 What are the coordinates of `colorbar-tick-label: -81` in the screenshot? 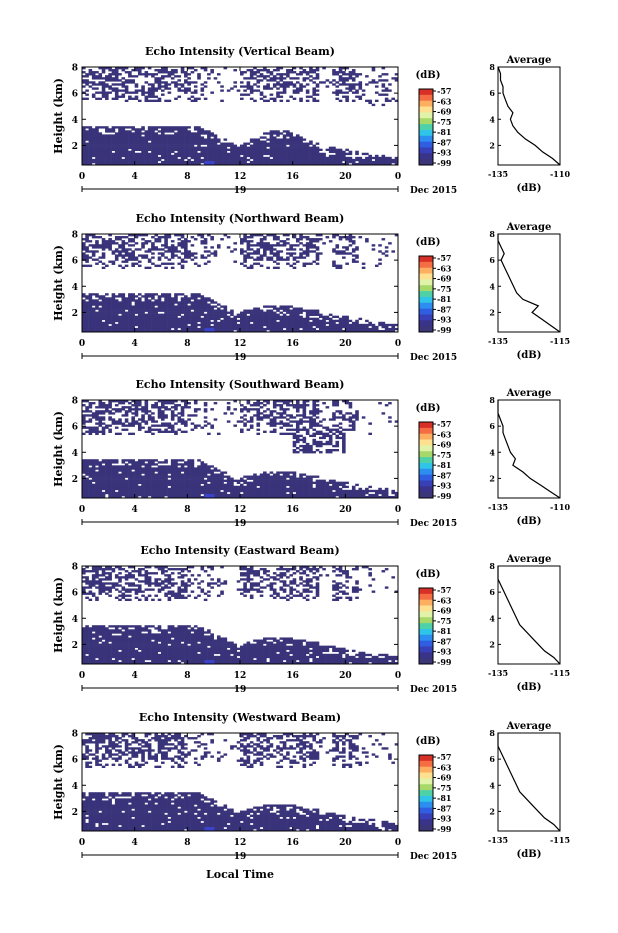 It's located at (444, 132).